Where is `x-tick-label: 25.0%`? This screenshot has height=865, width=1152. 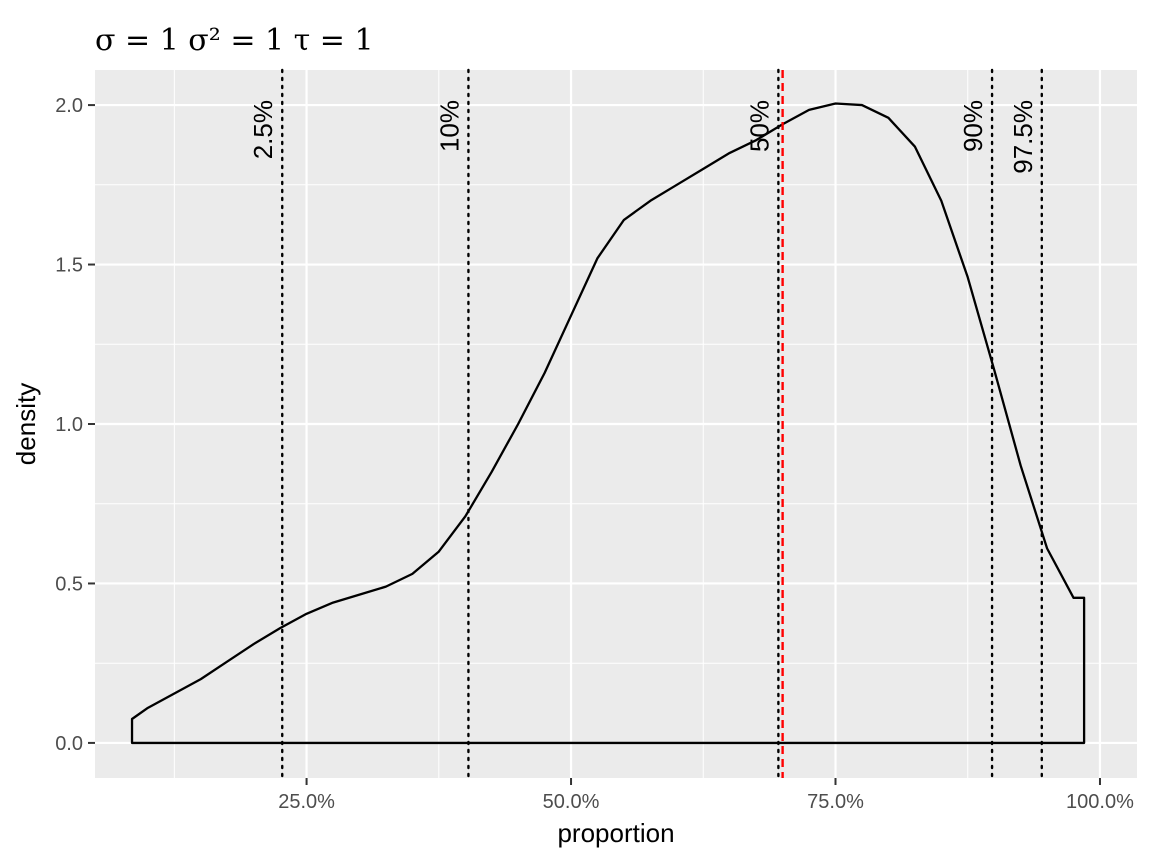
x-tick-label: 25.0% is located at coordinates (306, 802).